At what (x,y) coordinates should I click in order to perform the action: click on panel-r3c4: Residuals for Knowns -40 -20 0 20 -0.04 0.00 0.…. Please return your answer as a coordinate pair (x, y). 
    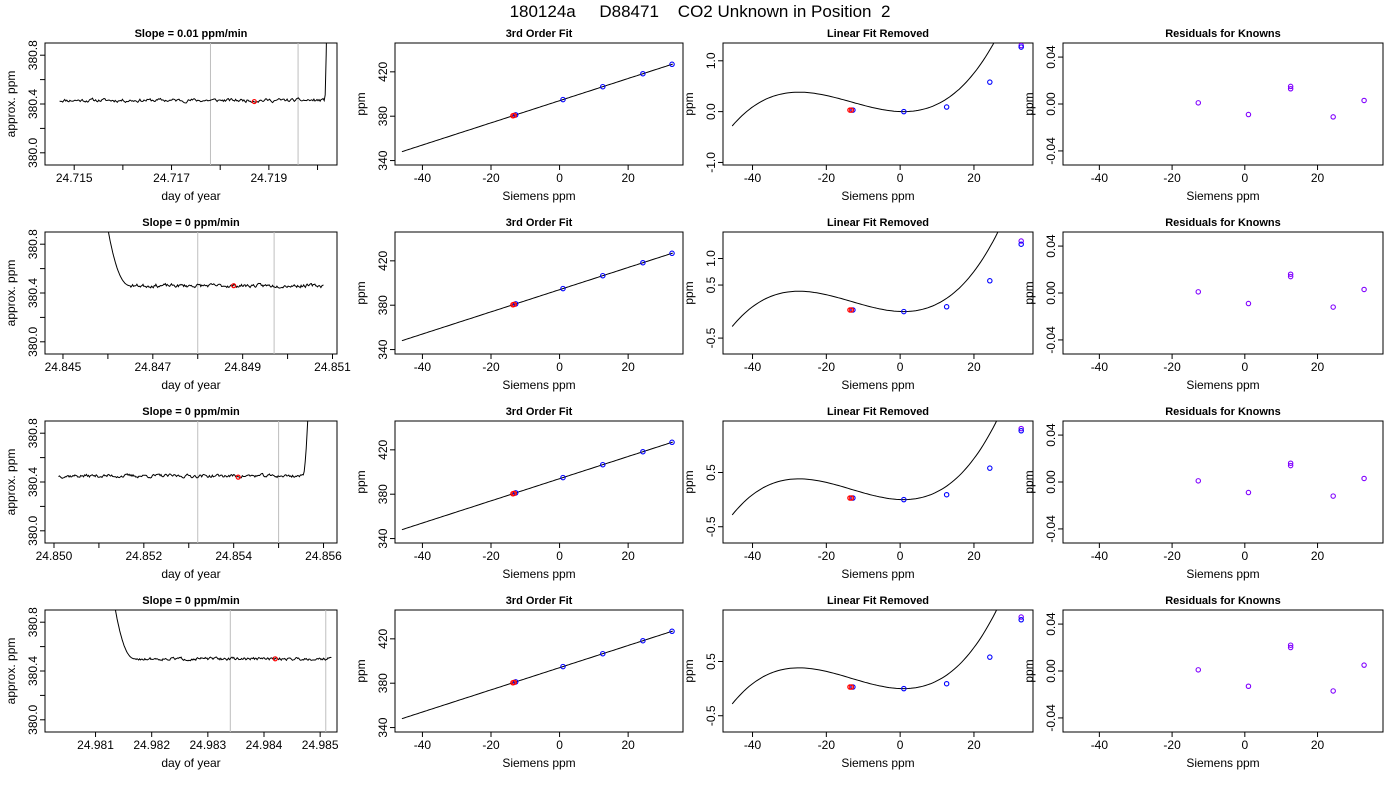
    Looking at the image, I should click on (1203, 493).